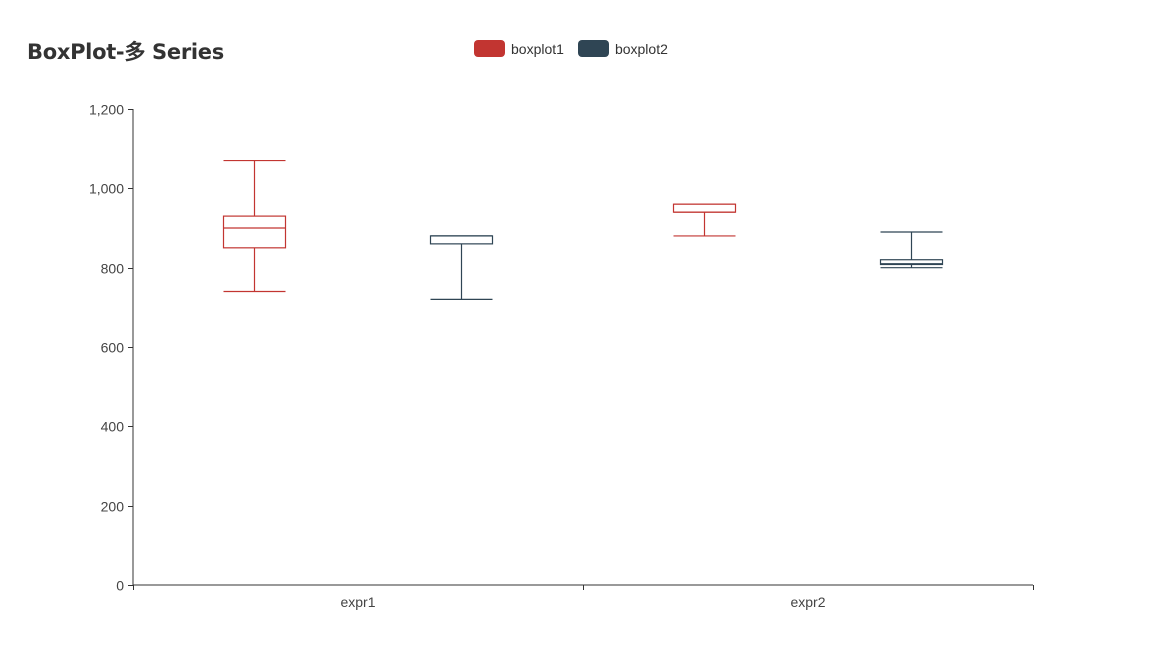 Image resolution: width=1156 pixels, height=658 pixels. Describe the element at coordinates (704, 220) in the screenshot. I see `box-boxplot1-expr2` at that location.